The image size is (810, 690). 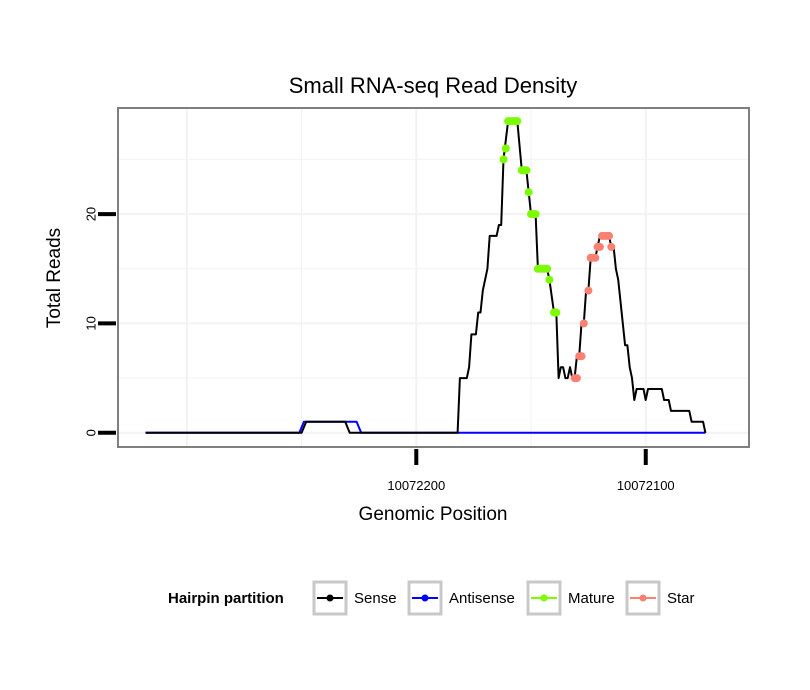 What do you see at coordinates (226, 598) in the screenshot?
I see `legend-title: Hairpin partition` at bounding box center [226, 598].